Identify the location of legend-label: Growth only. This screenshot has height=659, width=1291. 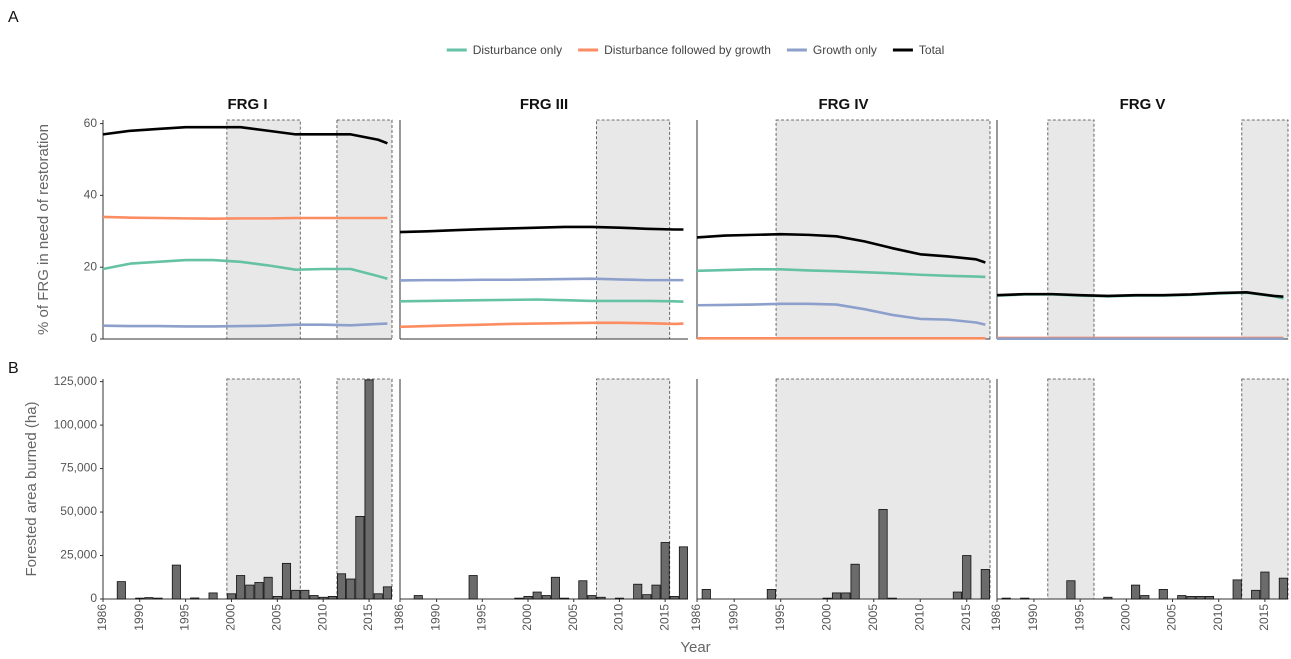
(845, 50).